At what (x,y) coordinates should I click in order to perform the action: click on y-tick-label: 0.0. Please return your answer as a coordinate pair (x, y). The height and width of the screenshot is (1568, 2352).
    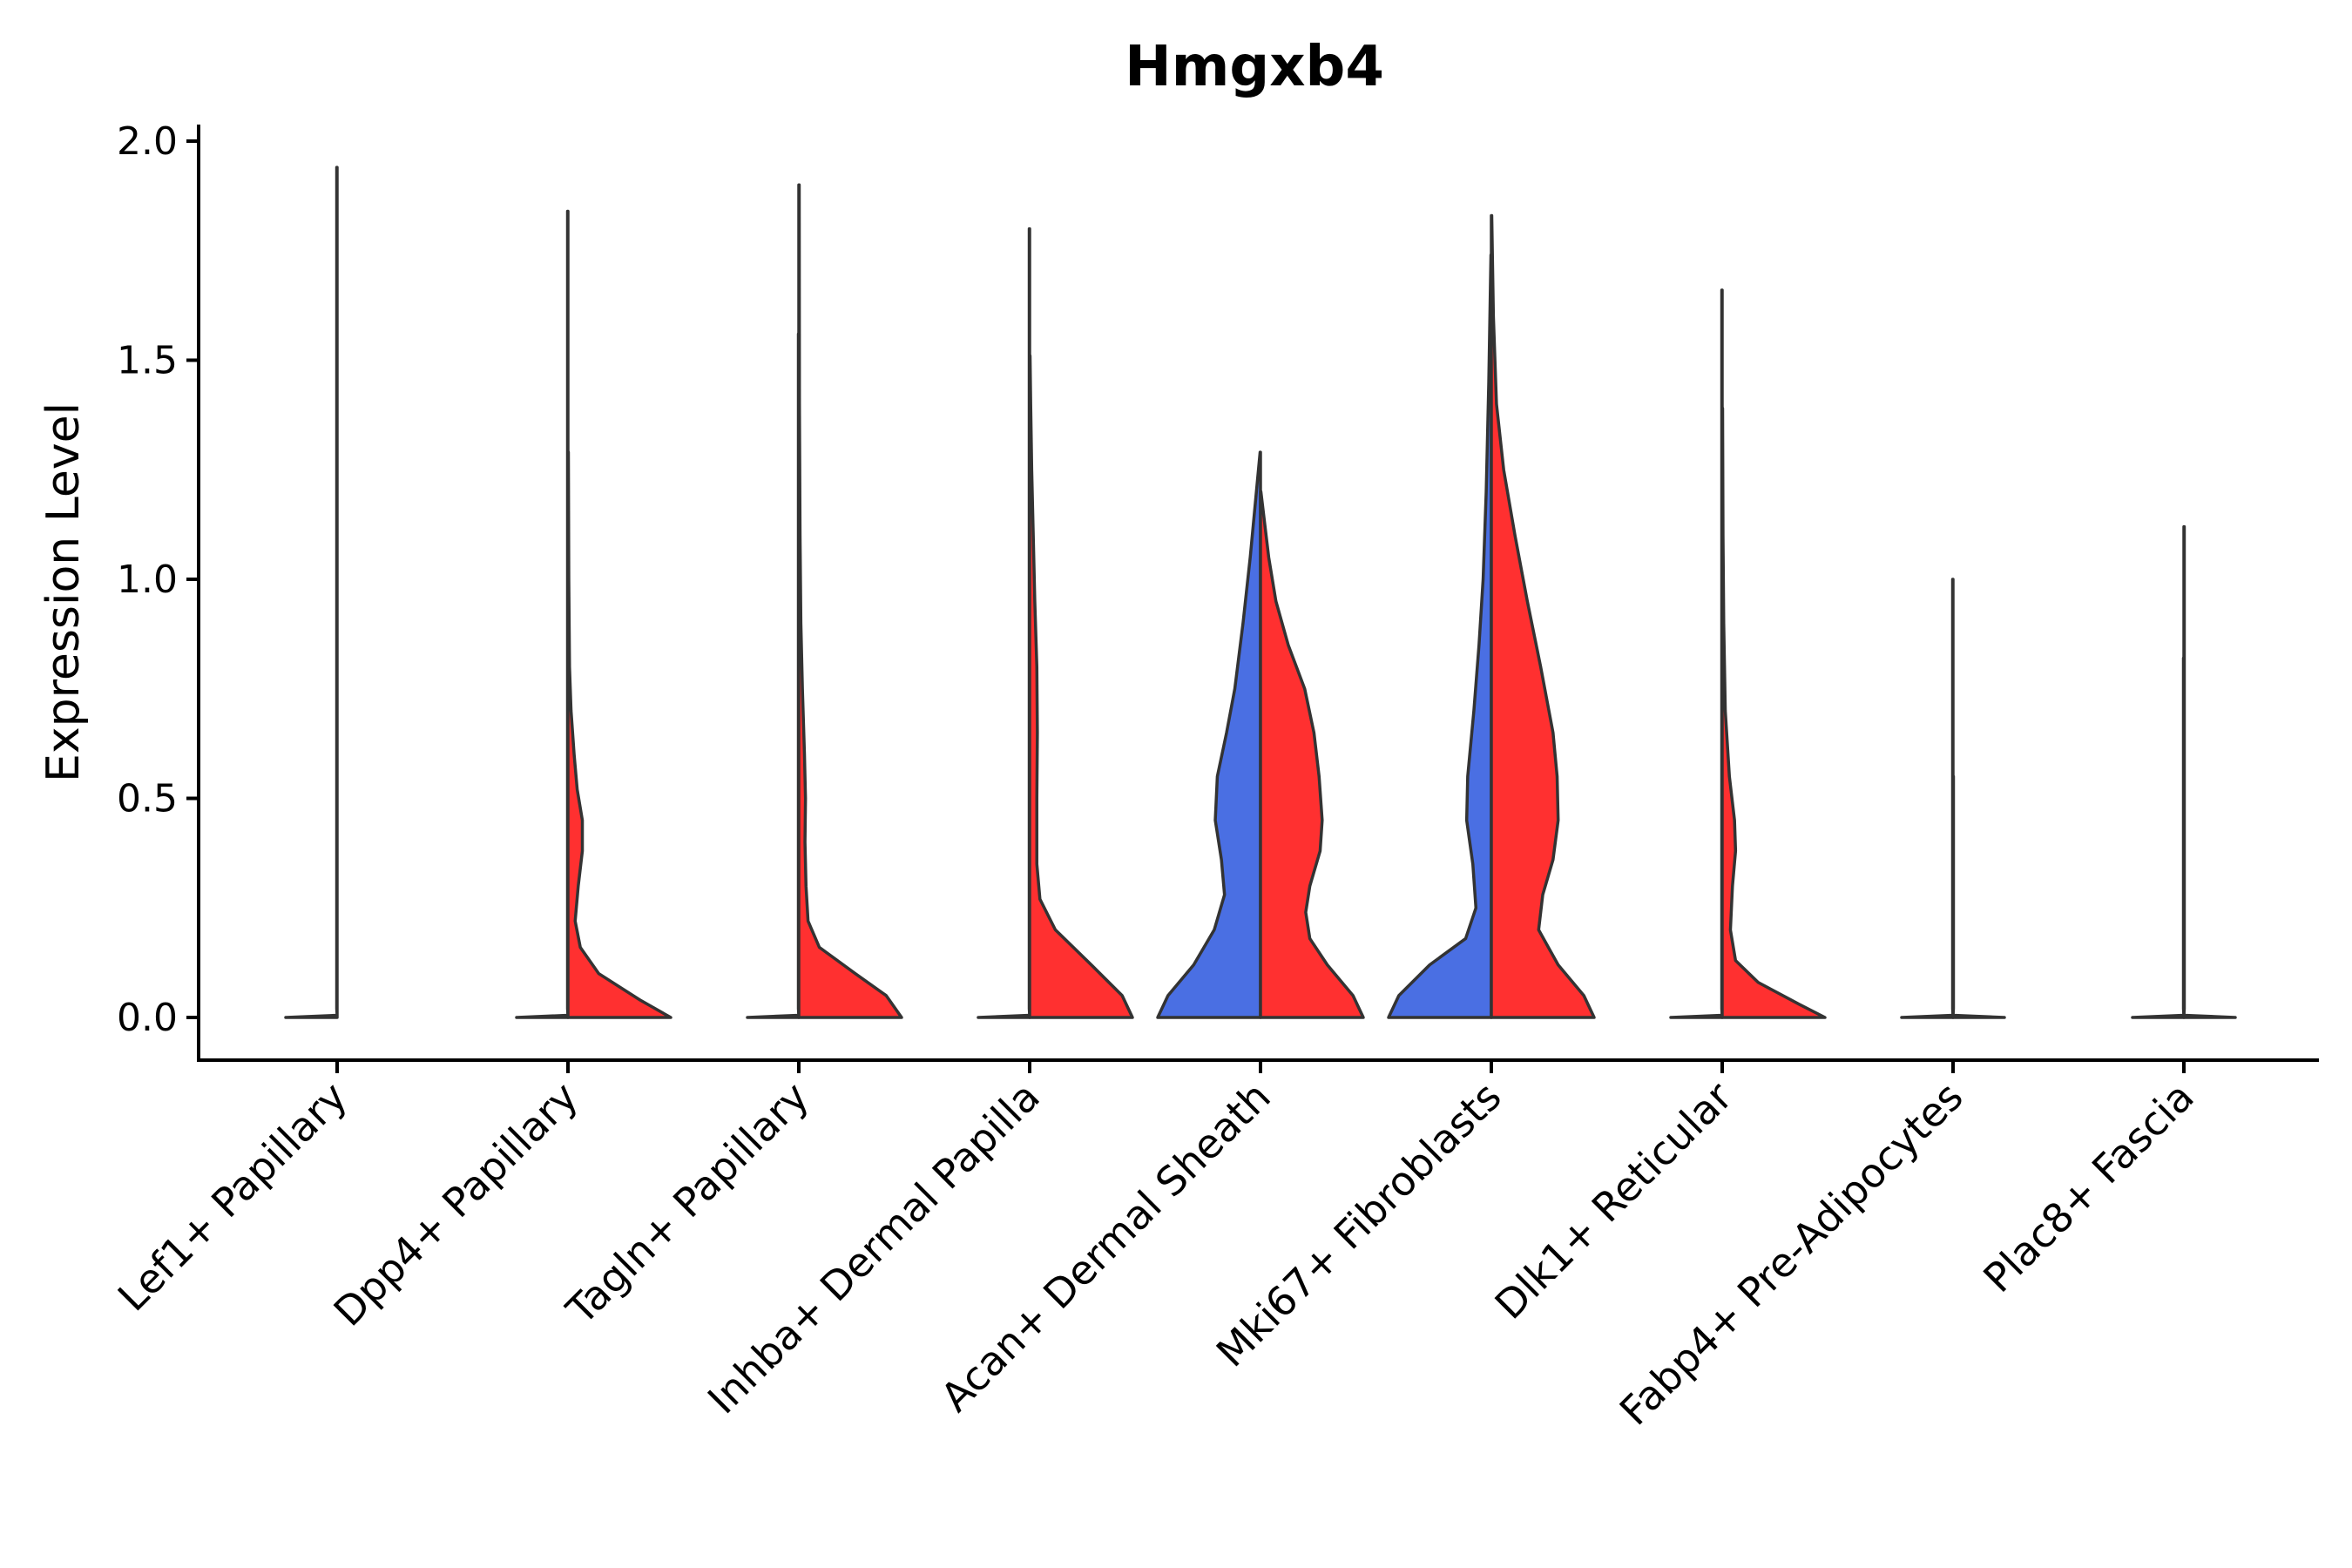
    Looking at the image, I should click on (147, 1018).